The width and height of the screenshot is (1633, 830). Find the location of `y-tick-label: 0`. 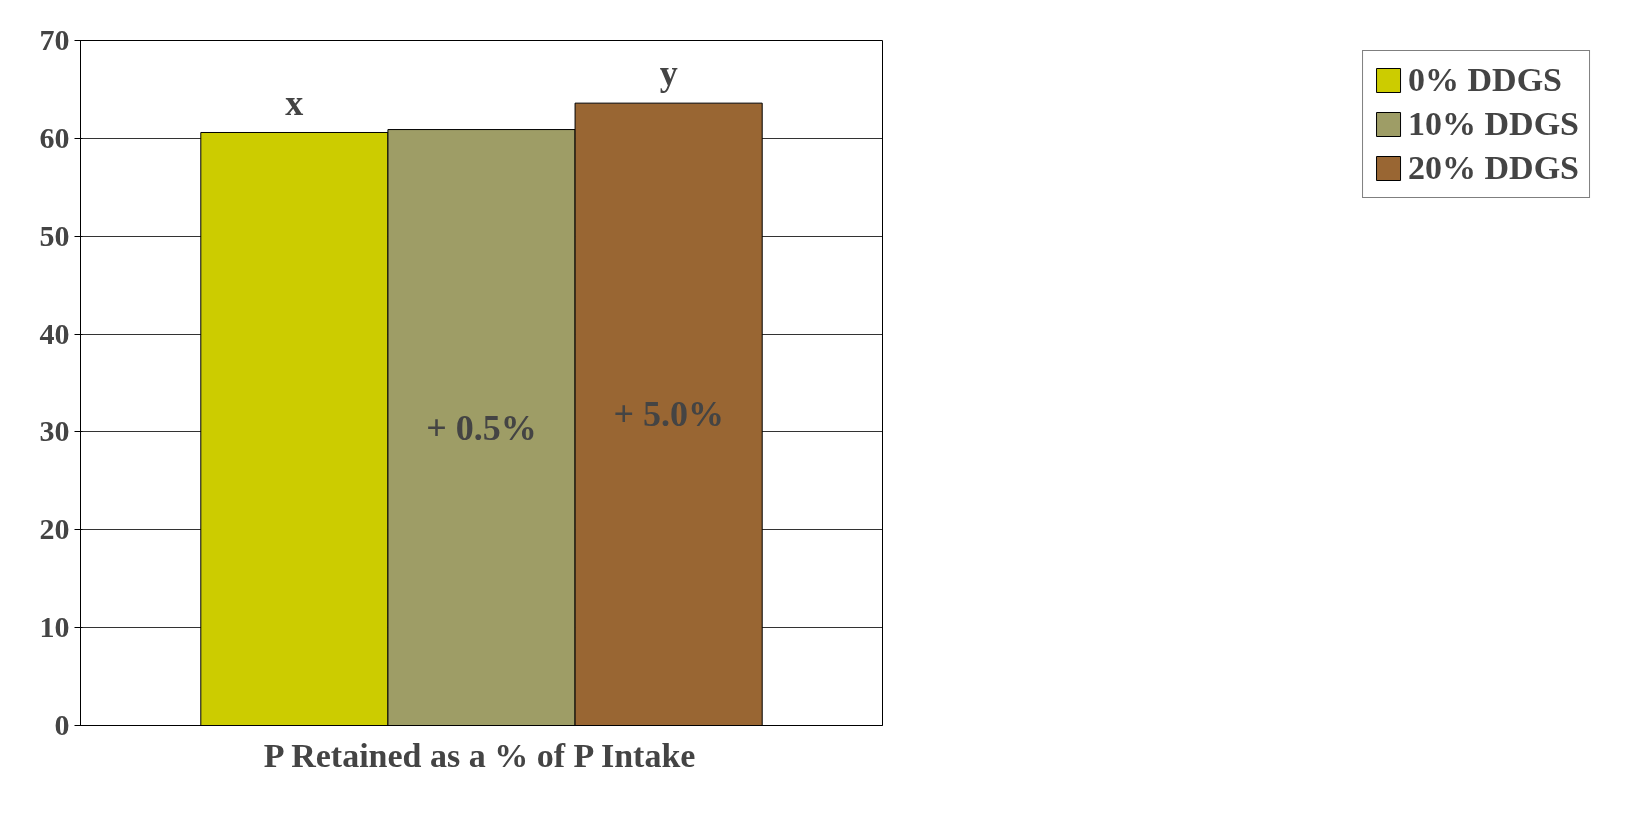

y-tick-label: 0 is located at coordinates (62, 724).